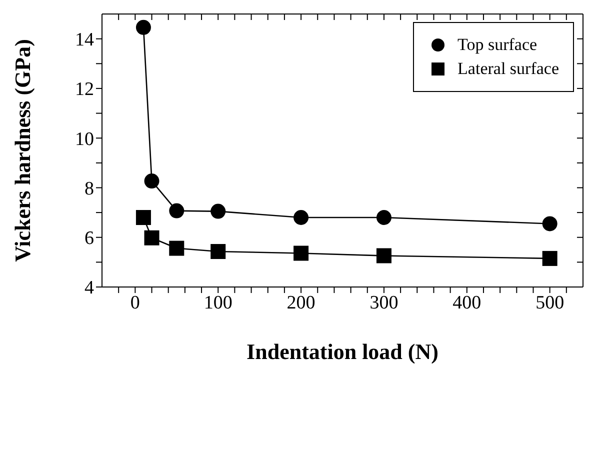 This screenshot has width=596, height=453. Describe the element at coordinates (342, 351) in the screenshot. I see `x-axis-title: Indentation load (N)` at that location.